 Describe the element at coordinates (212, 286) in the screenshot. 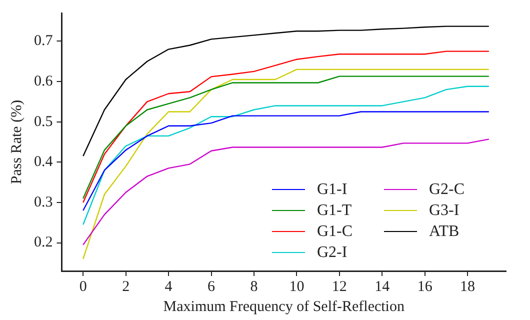

I see `x-tick-label: 6` at that location.